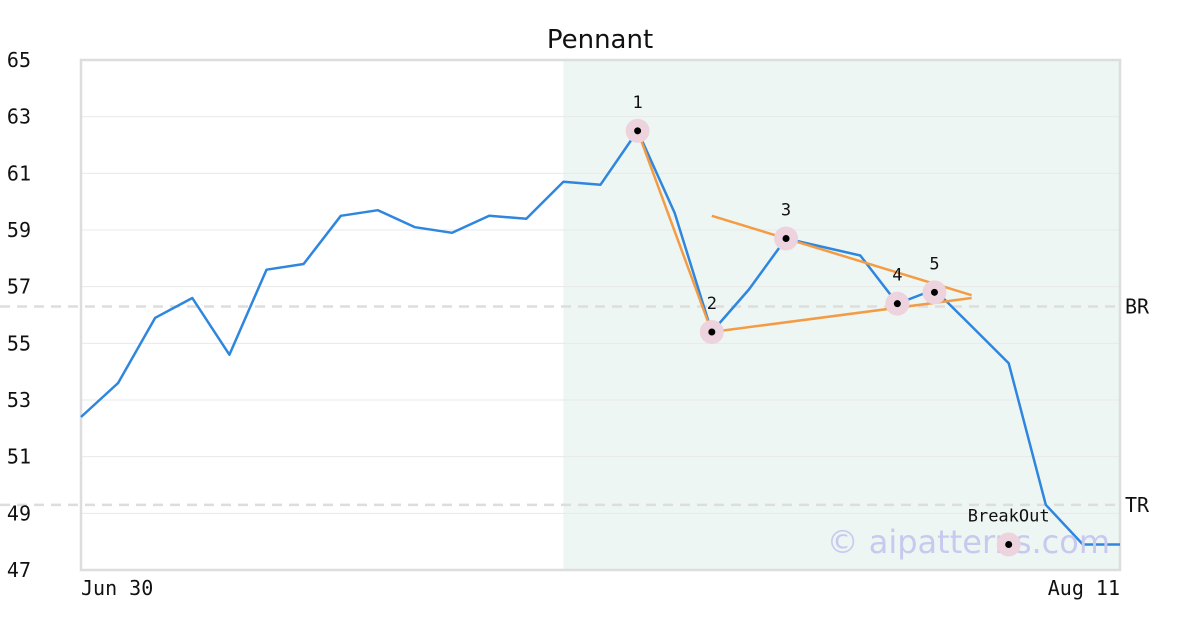 This screenshot has height=630, width=1200. What do you see at coordinates (19, 60) in the screenshot?
I see `y-tick-label: 65` at bounding box center [19, 60].